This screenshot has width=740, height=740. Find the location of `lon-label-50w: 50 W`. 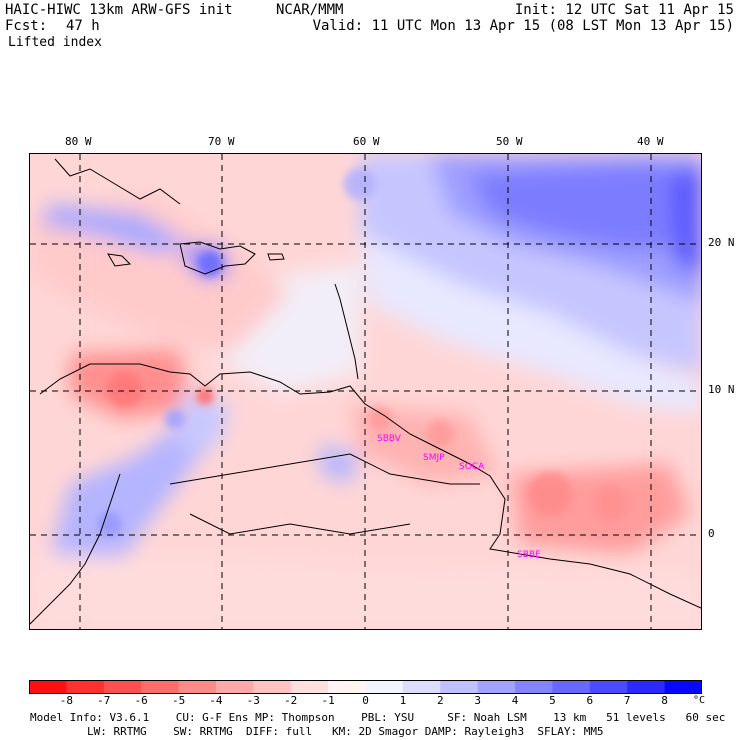

lon-label-50w: 50 W is located at coordinates (509, 141).